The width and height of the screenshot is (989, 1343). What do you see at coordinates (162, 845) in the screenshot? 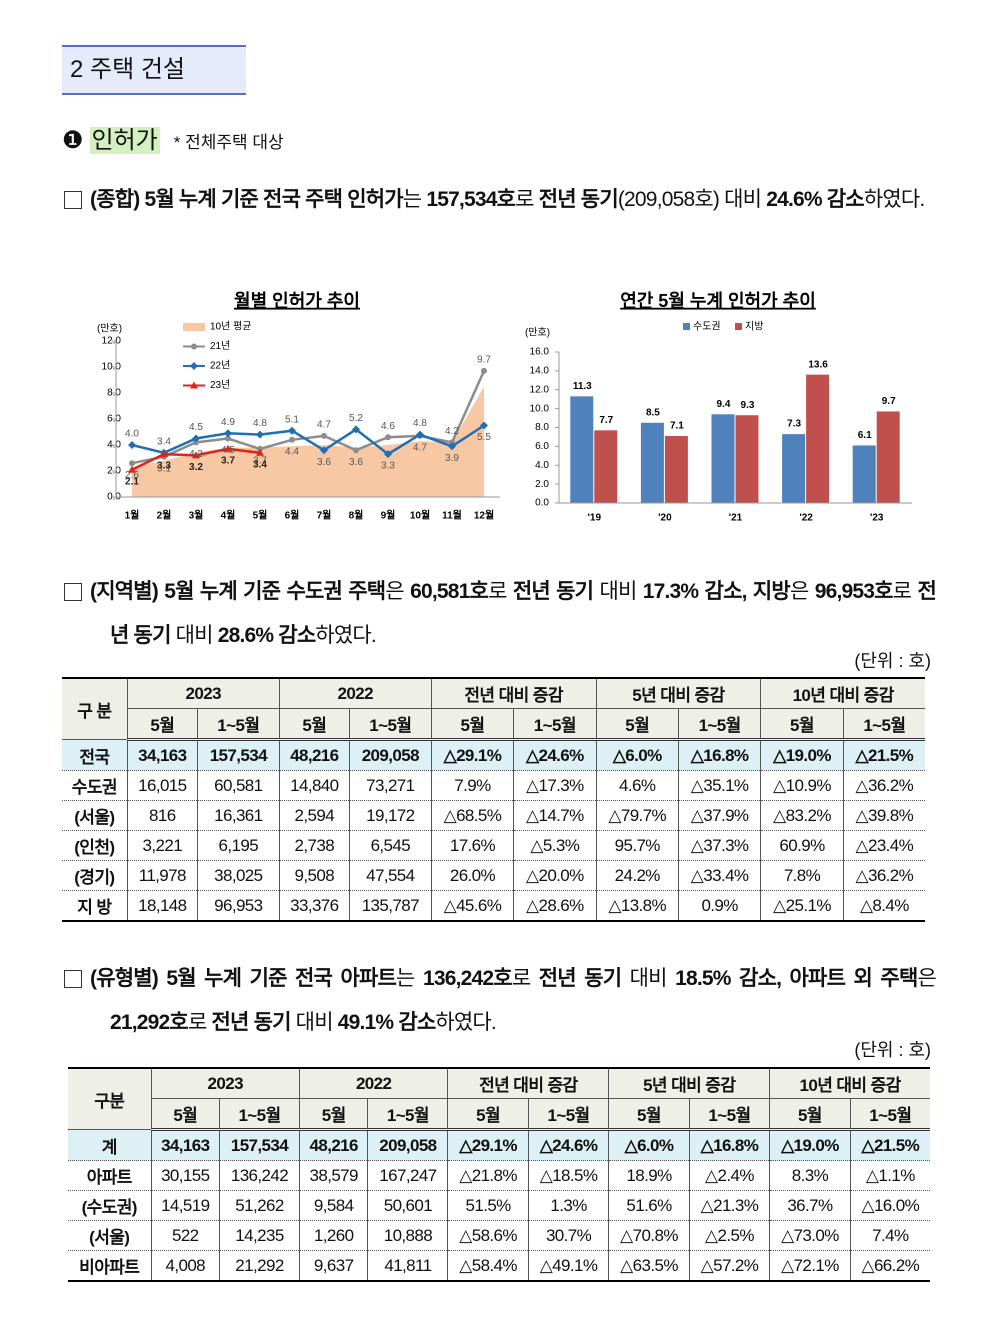
I see `cell: 3,221` at bounding box center [162, 845].